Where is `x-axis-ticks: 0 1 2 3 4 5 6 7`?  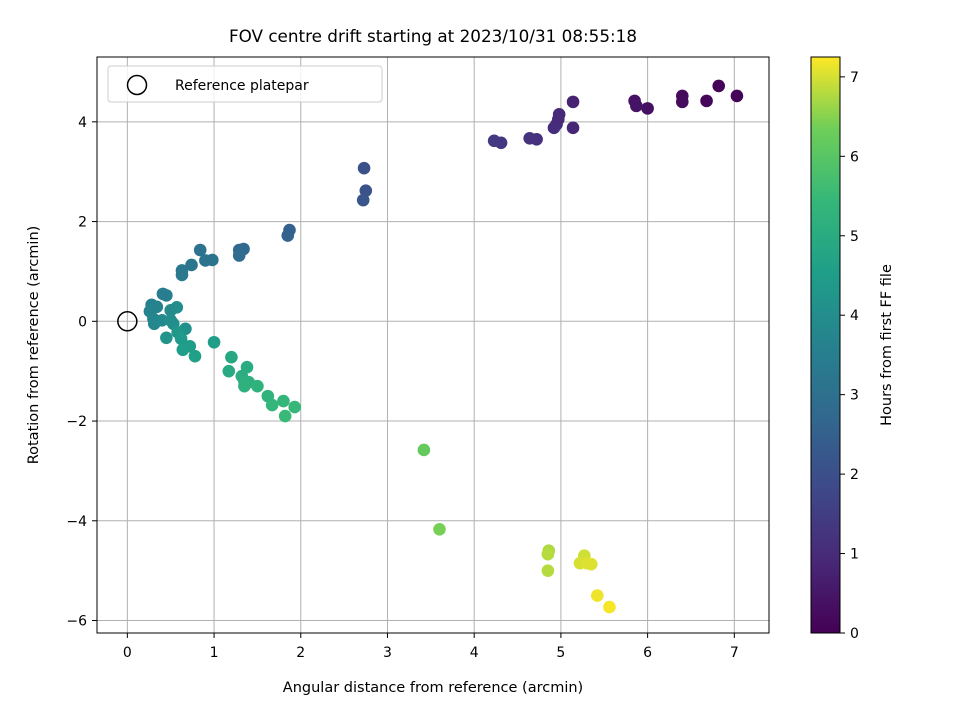 x-axis-ticks: 0 1 2 3 4 5 6 7 is located at coordinates (431, 647).